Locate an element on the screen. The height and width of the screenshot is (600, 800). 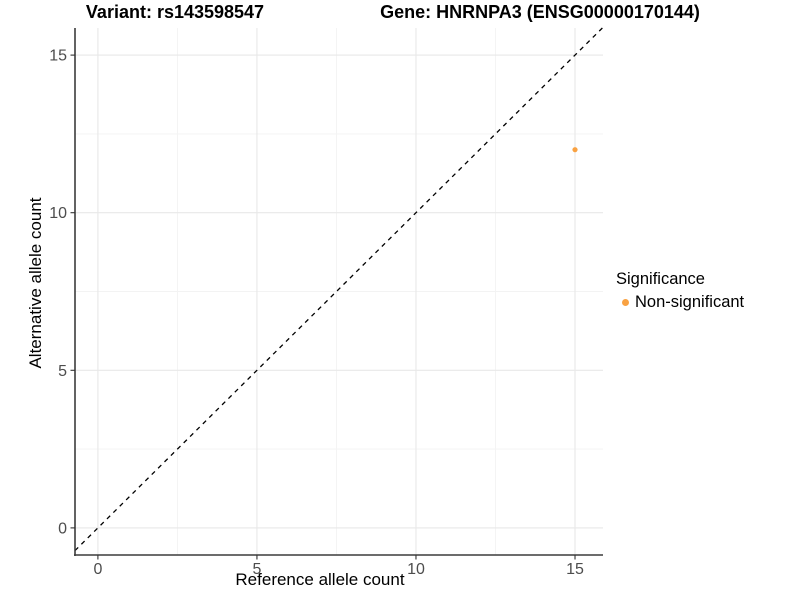
y-axis-tick-label: 10 is located at coordinates (58, 213).